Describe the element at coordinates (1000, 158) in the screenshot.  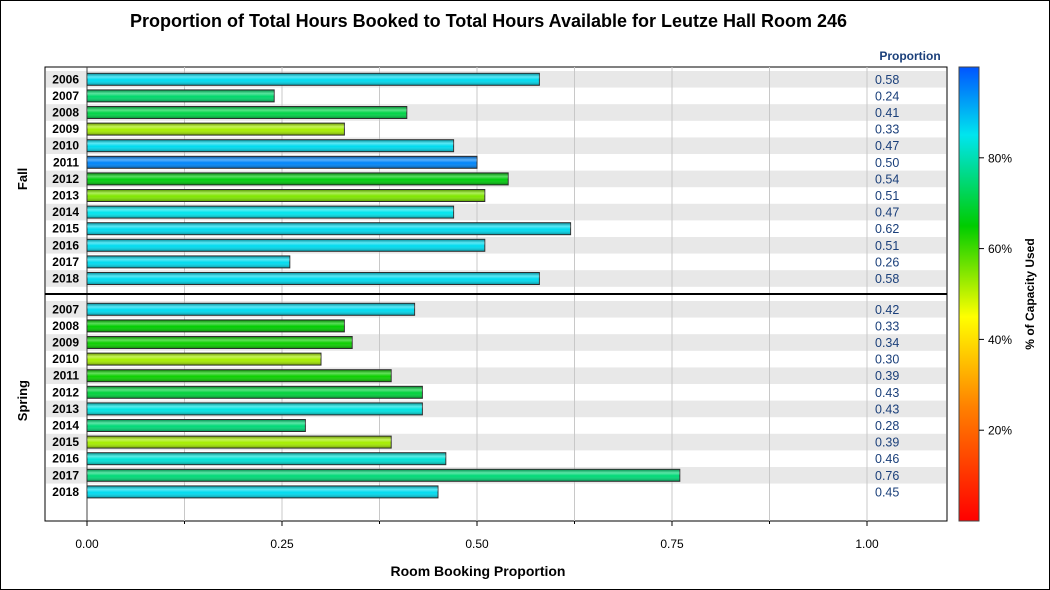
I see `colorbar-tick-label: 80%` at that location.